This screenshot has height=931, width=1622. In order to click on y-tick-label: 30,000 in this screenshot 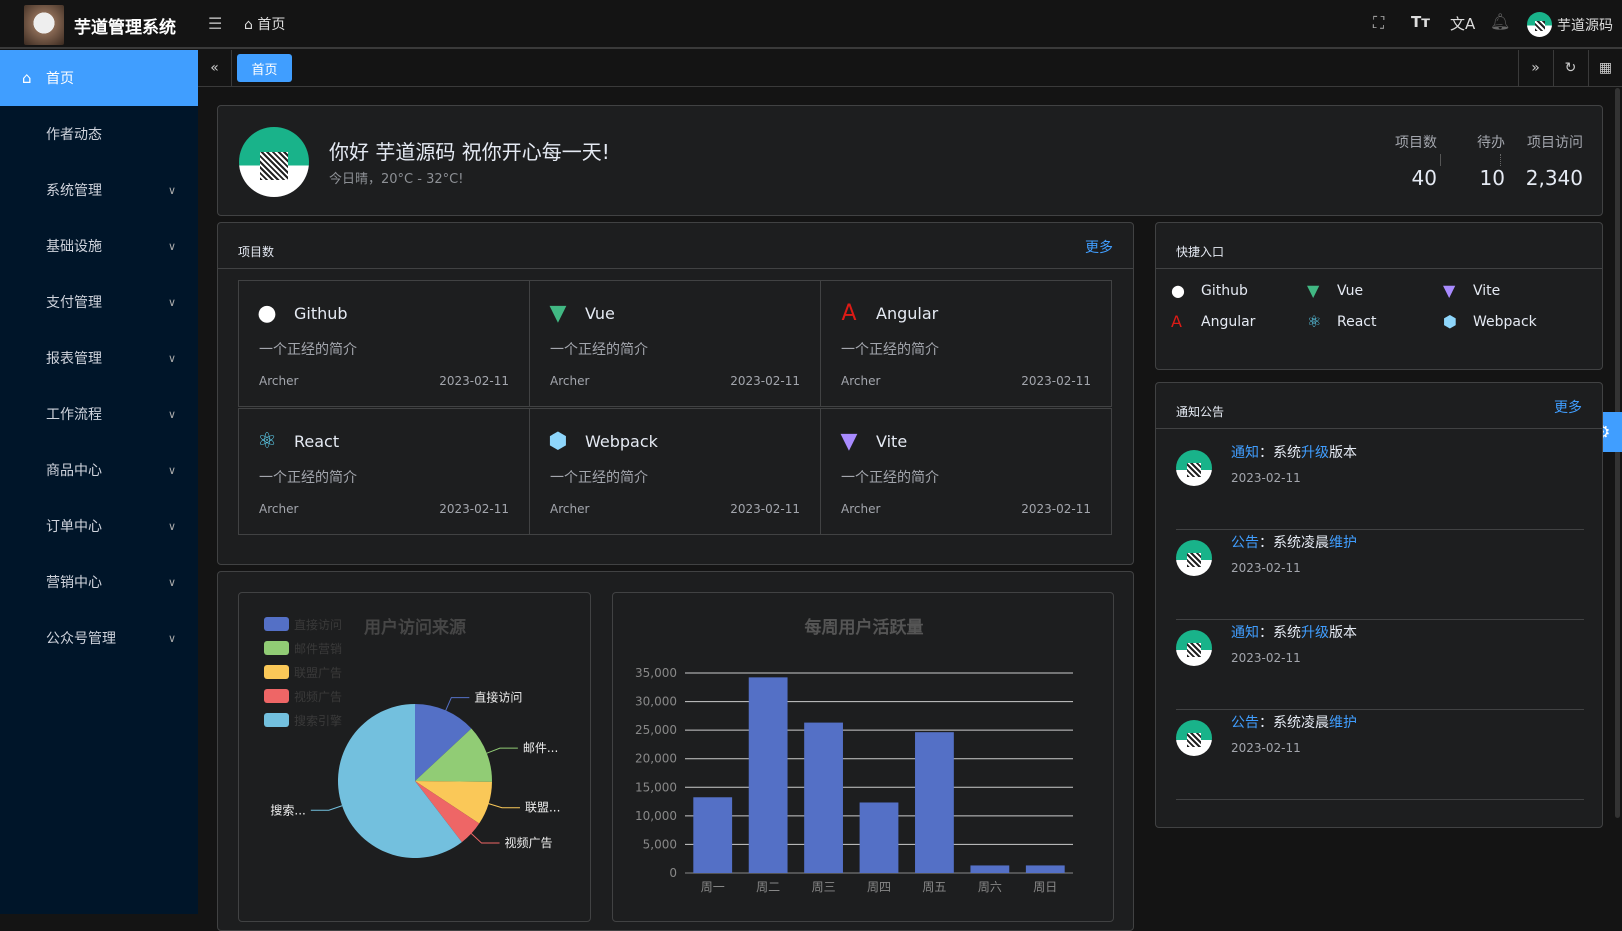, I will do `click(656, 702)`.